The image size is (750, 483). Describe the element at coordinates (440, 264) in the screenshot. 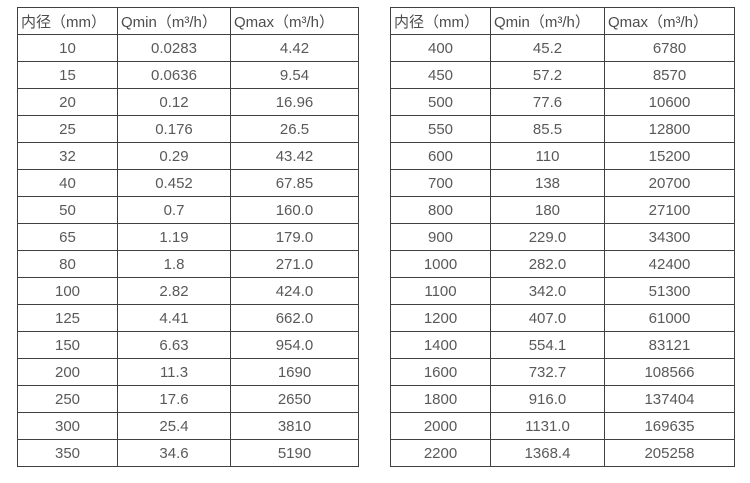

I see `table-cell: 1000` at that location.